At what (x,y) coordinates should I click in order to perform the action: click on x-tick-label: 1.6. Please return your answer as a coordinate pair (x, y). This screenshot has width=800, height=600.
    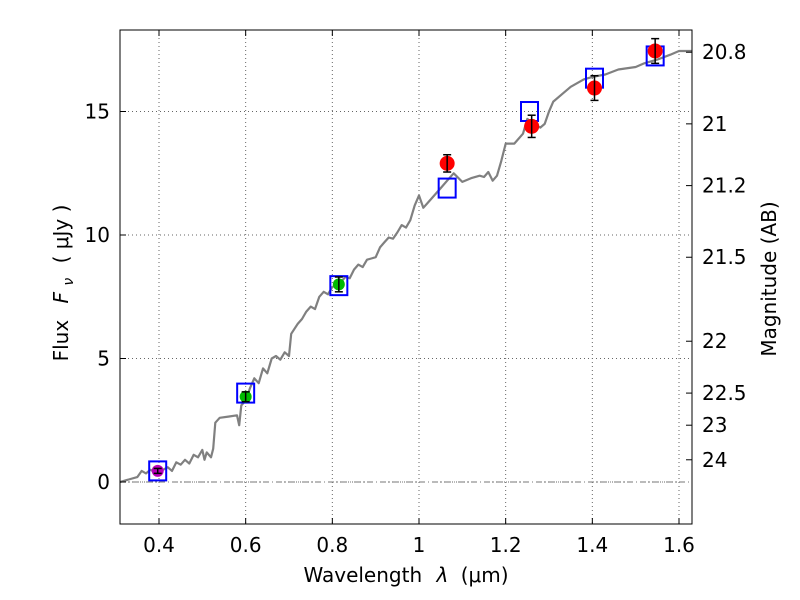
    Looking at the image, I should click on (679, 545).